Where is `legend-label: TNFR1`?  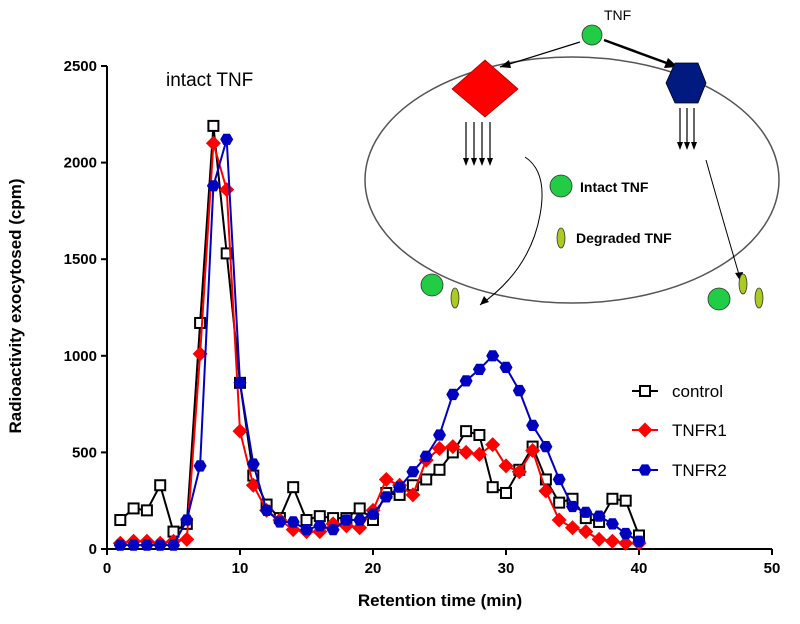
legend-label: TNFR1 is located at coordinates (699, 430).